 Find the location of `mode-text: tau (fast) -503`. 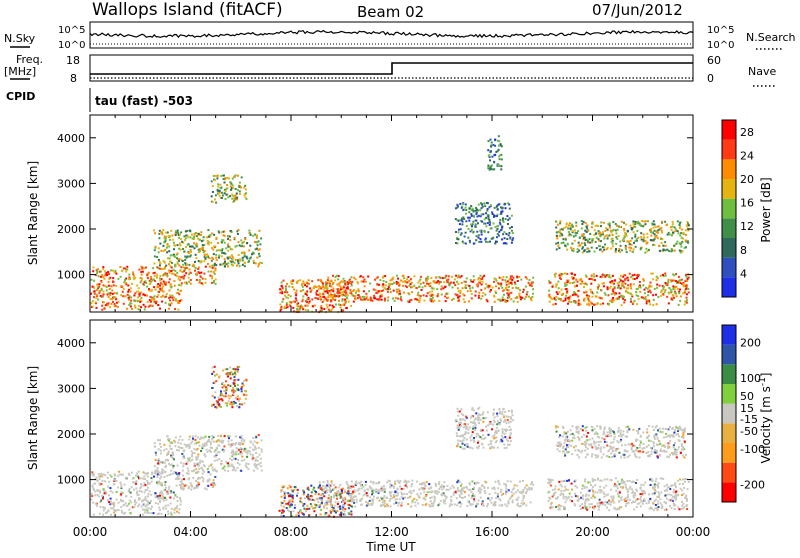

mode-text: tau (fast) -503 is located at coordinates (144, 101).